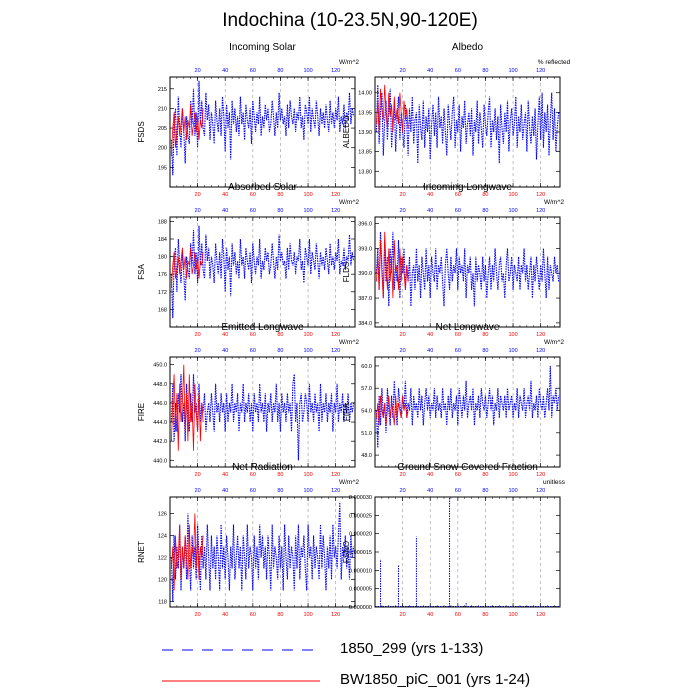 The width and height of the screenshot is (700, 700). I want to click on y-tick-label: 120, so click(162, 581).